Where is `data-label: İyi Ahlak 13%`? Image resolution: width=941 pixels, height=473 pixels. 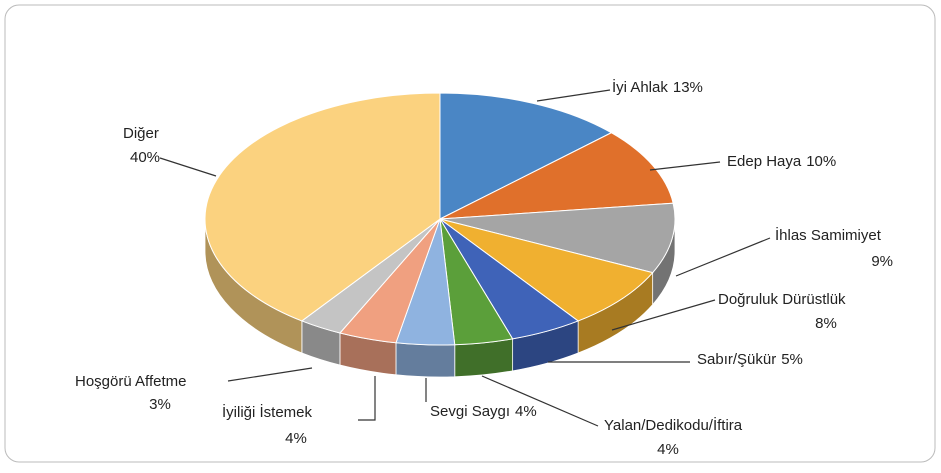 data-label: İyi Ahlak 13% is located at coordinates (657, 87).